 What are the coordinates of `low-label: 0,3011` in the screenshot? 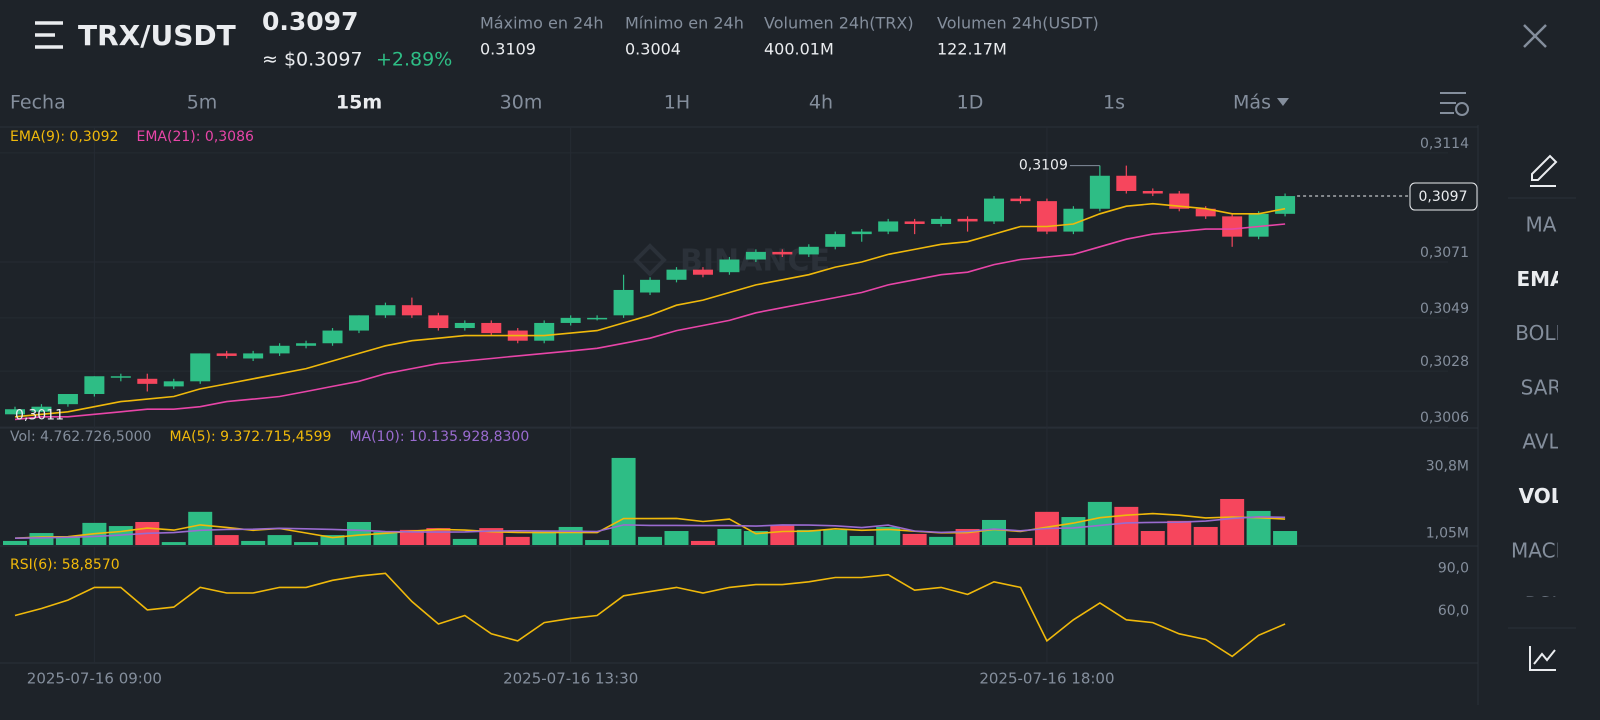 It's located at (39, 415).